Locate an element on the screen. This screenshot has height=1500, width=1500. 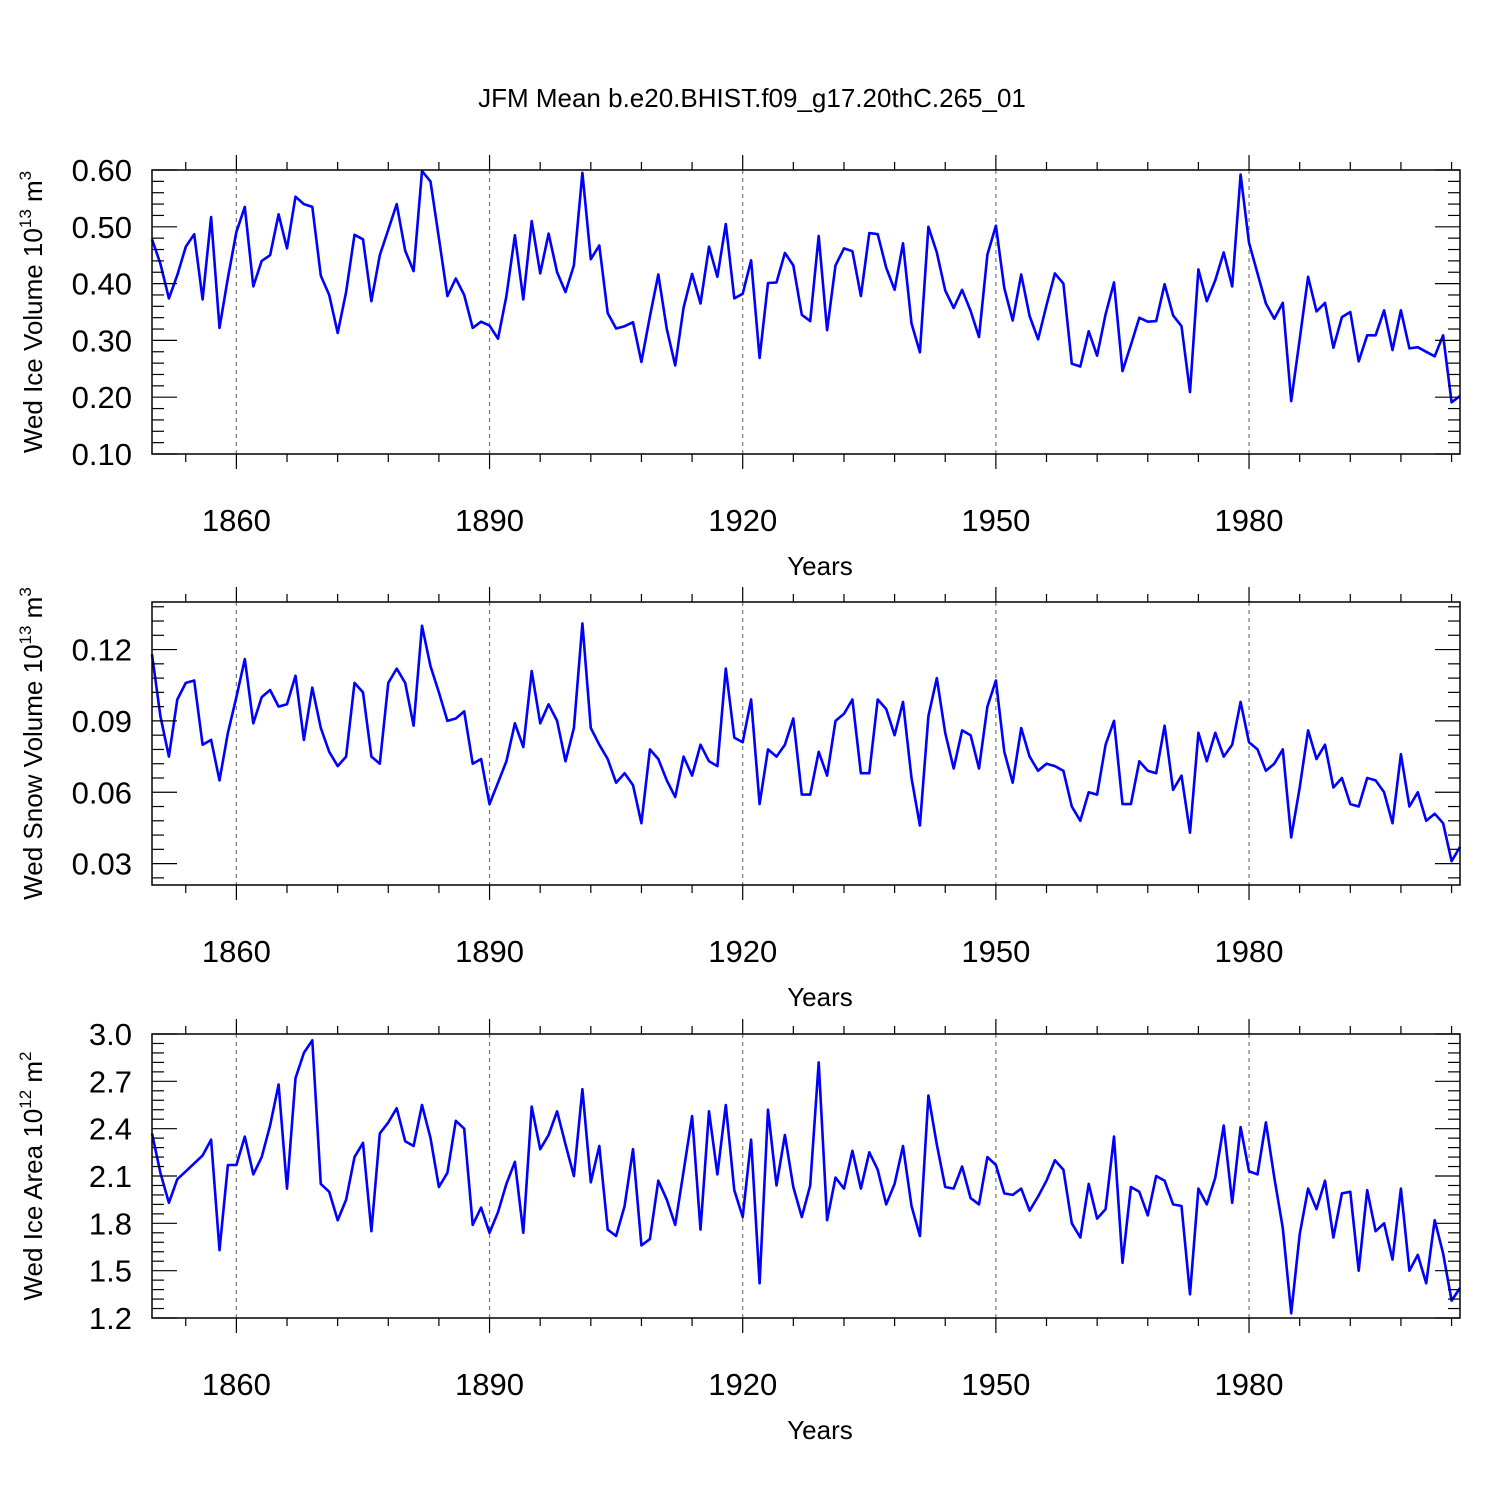
y-axis-label: Wed Snow Volume 1013 m3 is located at coordinates (32, 743).